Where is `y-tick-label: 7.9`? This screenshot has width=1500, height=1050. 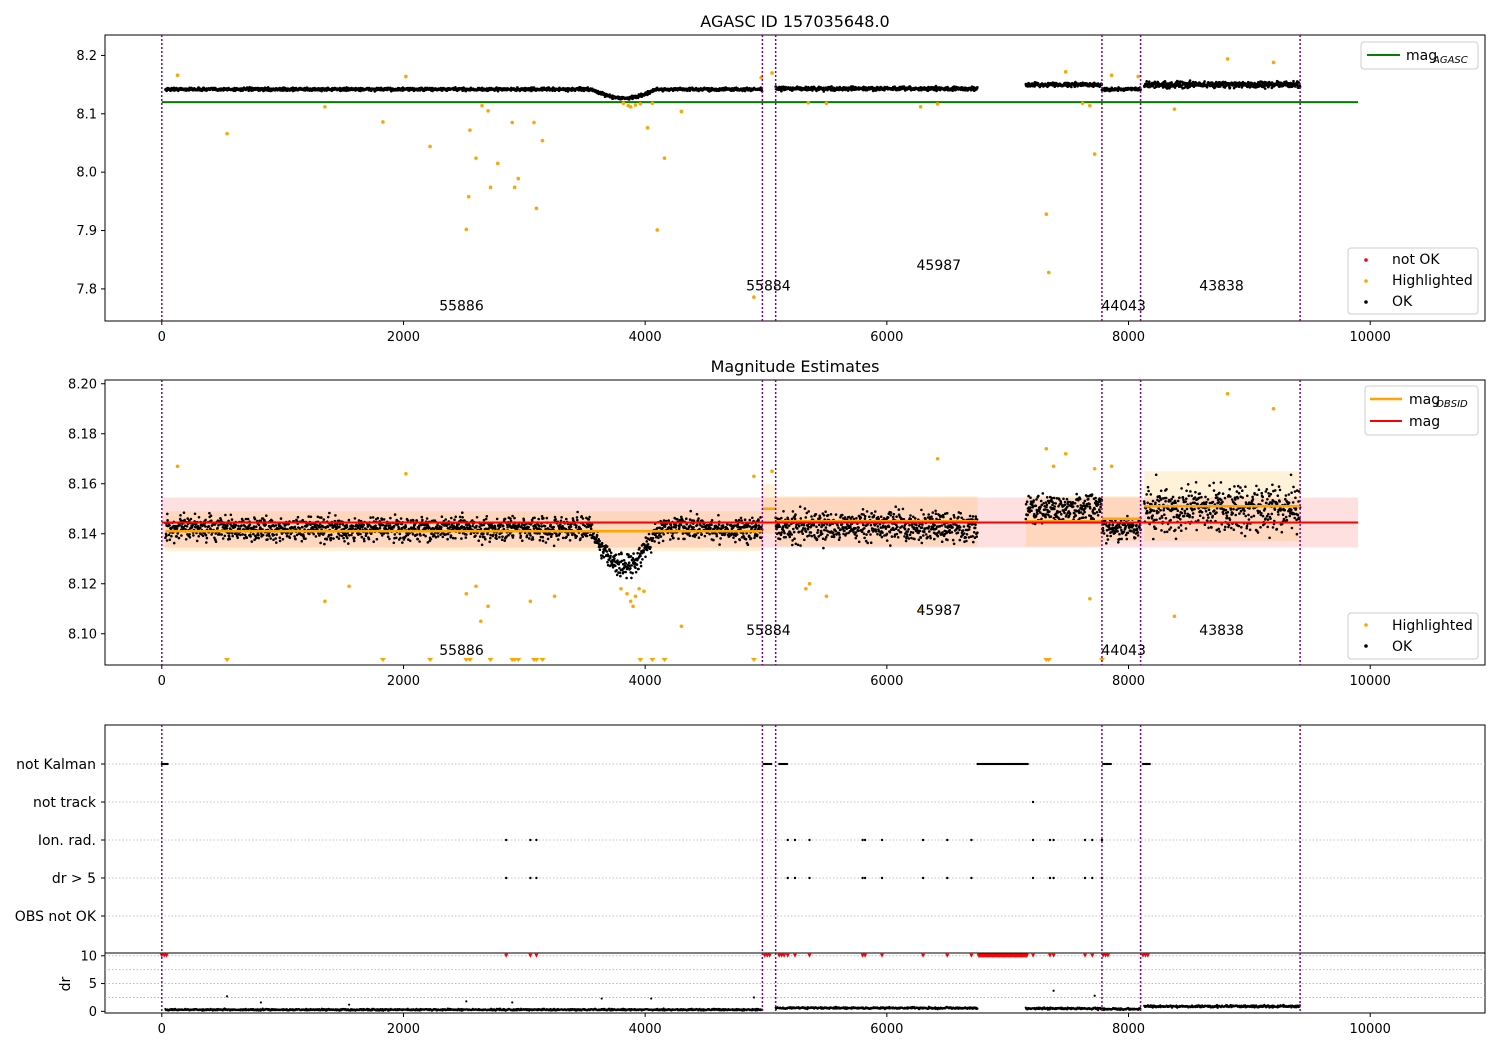 y-tick-label: 7.9 is located at coordinates (86, 231).